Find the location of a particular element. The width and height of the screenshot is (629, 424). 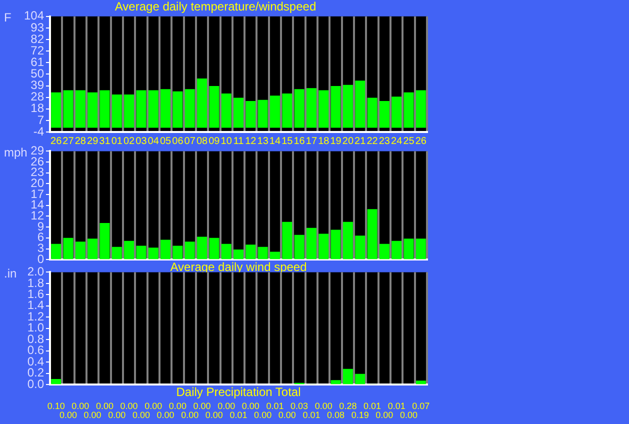

x-tick-label: 21 is located at coordinates (360, 141).